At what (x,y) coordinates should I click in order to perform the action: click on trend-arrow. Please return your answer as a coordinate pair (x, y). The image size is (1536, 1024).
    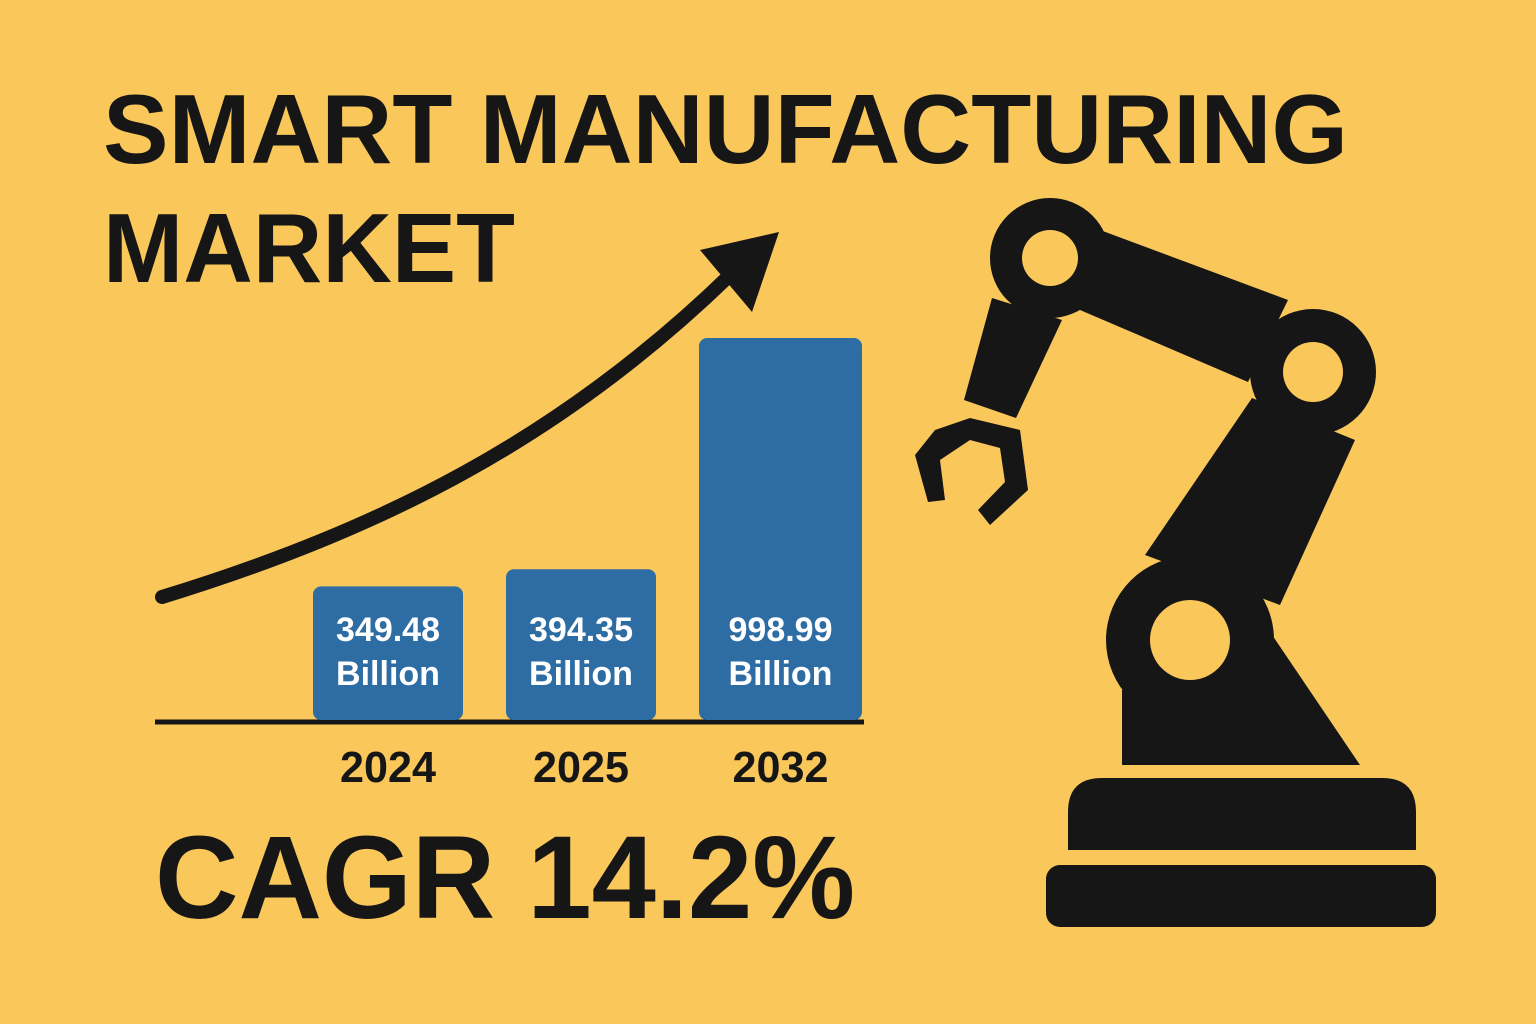
    Looking at the image, I should click on (446, 436).